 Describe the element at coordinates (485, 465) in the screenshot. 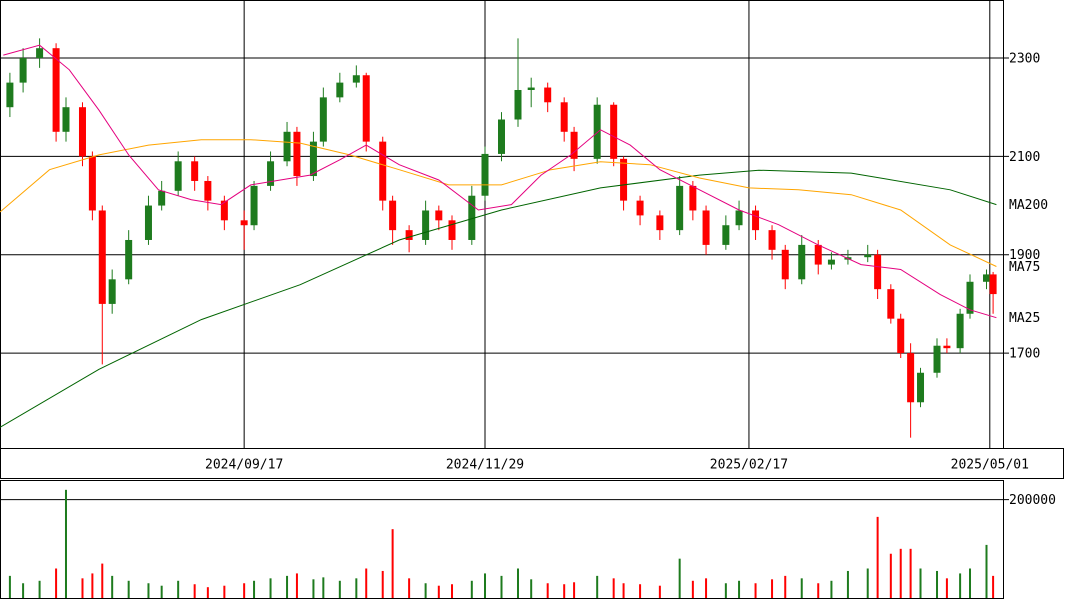

I see `x-tick-label: 2024/11/29` at that location.